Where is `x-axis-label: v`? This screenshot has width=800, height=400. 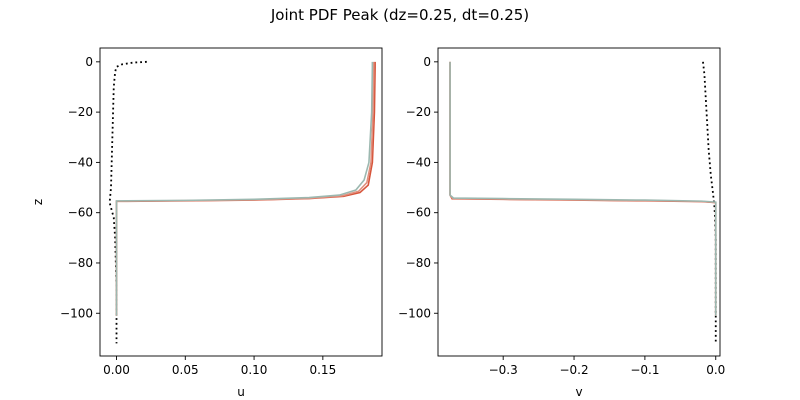
x-axis-label: v is located at coordinates (578, 392).